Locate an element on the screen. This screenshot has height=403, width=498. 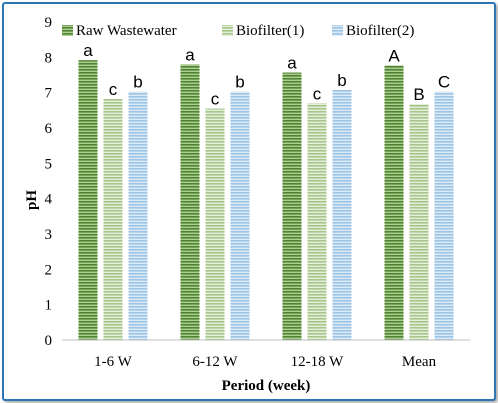
x-tick-label: 6-12 W is located at coordinates (215, 362).